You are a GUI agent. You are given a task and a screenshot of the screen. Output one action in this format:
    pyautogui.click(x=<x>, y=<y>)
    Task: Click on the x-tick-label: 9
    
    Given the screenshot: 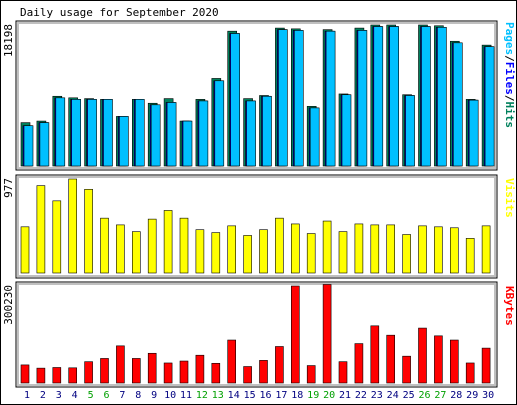 What is the action you would take?
    pyautogui.click(x=154, y=395)
    